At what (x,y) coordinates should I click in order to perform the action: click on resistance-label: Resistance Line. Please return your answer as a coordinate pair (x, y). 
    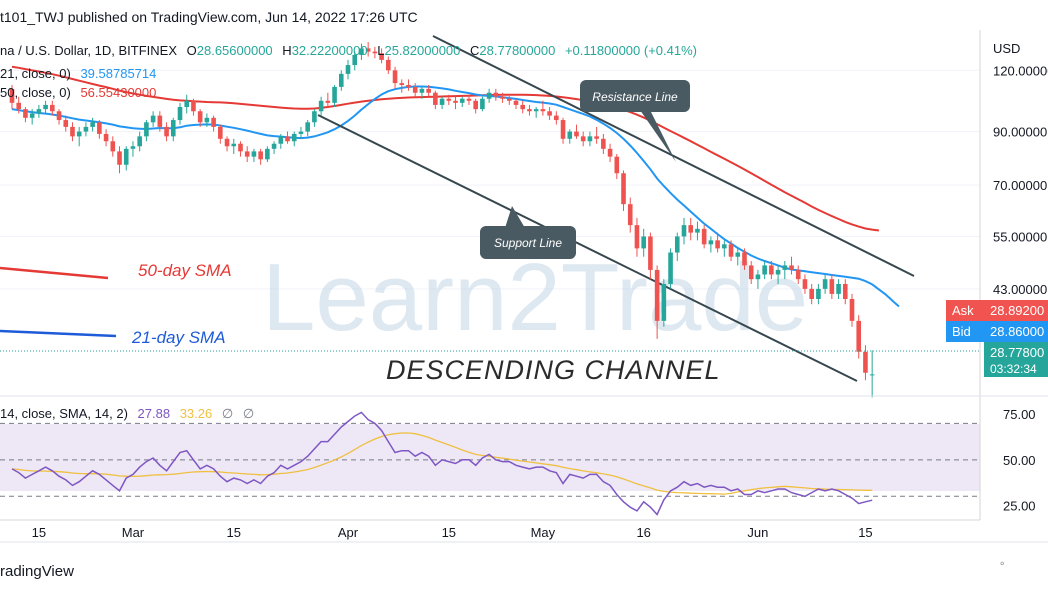
    Looking at the image, I should click on (635, 121).